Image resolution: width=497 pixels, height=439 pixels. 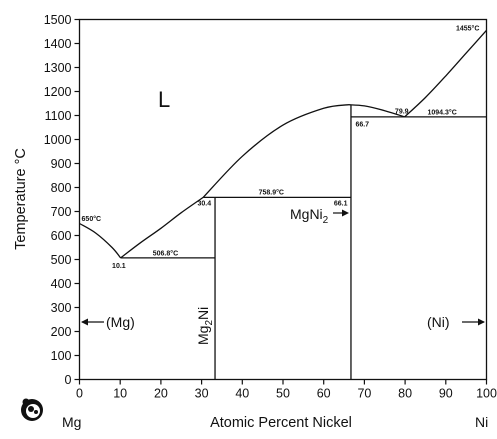 I want to click on annotation-label: 10.1, so click(x=119, y=266).